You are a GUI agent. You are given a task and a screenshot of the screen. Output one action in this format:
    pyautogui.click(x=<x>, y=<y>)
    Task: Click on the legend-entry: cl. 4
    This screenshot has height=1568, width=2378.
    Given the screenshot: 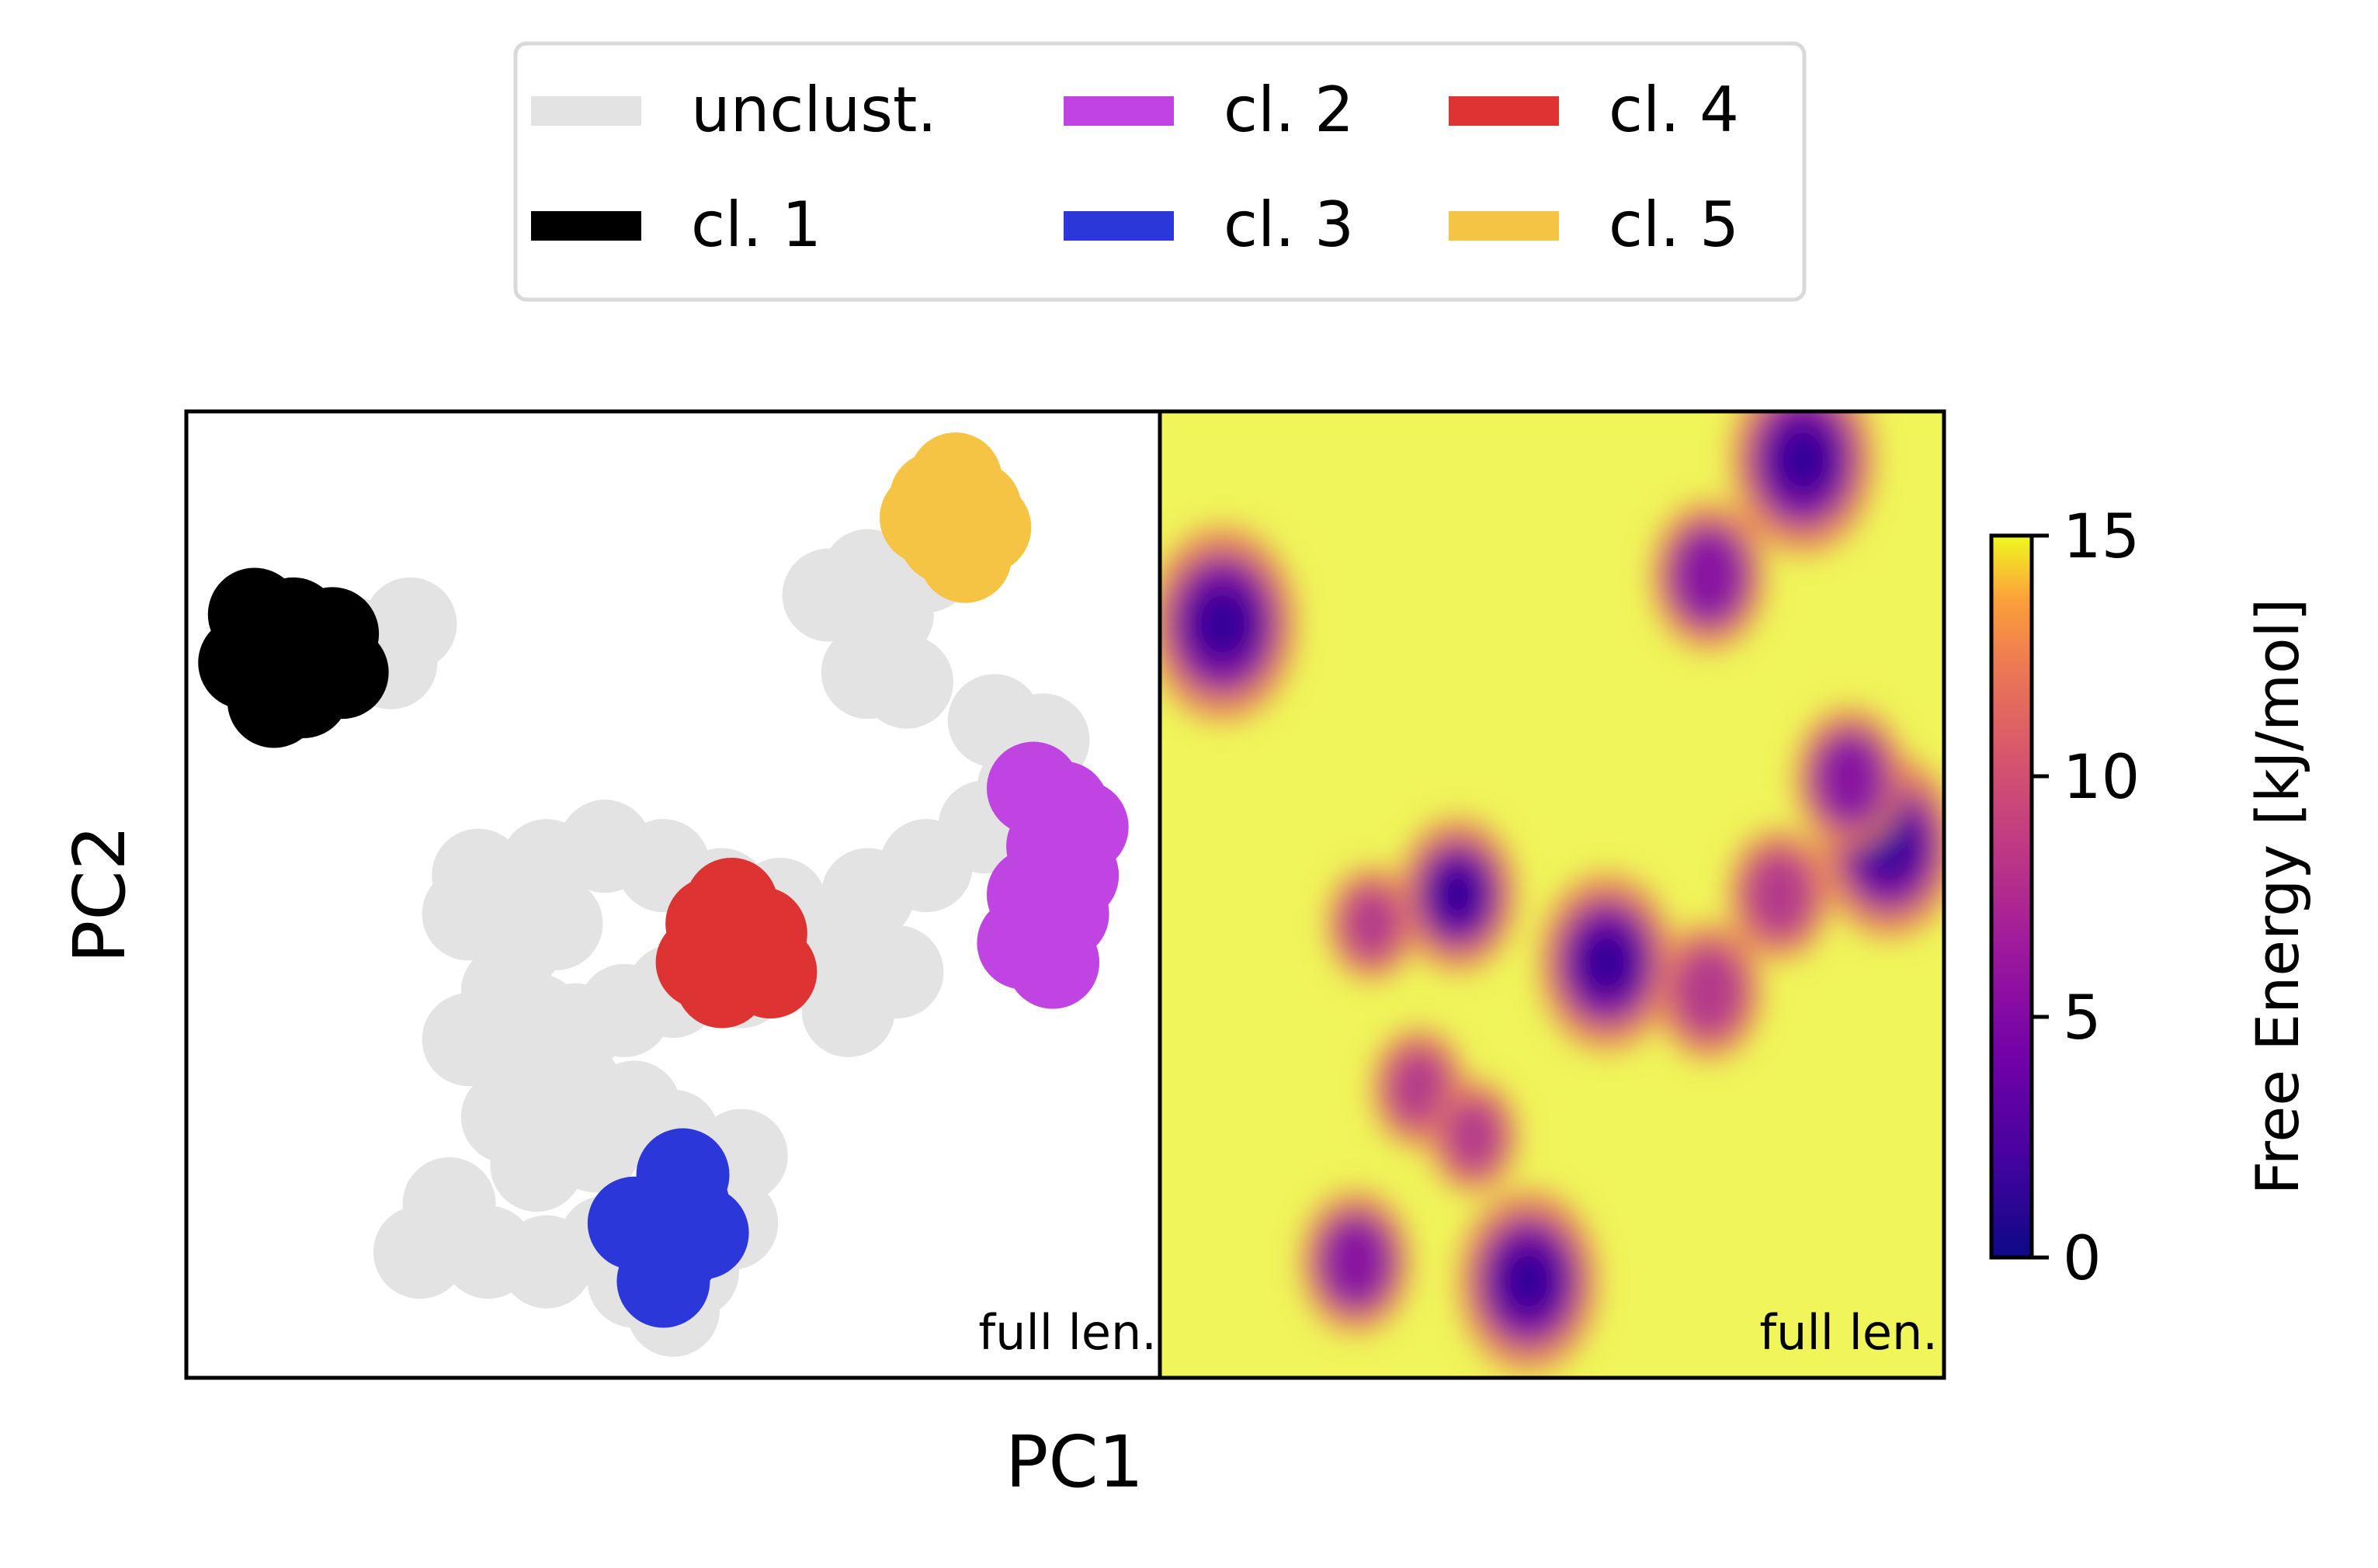 What is the action you would take?
    pyautogui.click(x=1594, y=110)
    